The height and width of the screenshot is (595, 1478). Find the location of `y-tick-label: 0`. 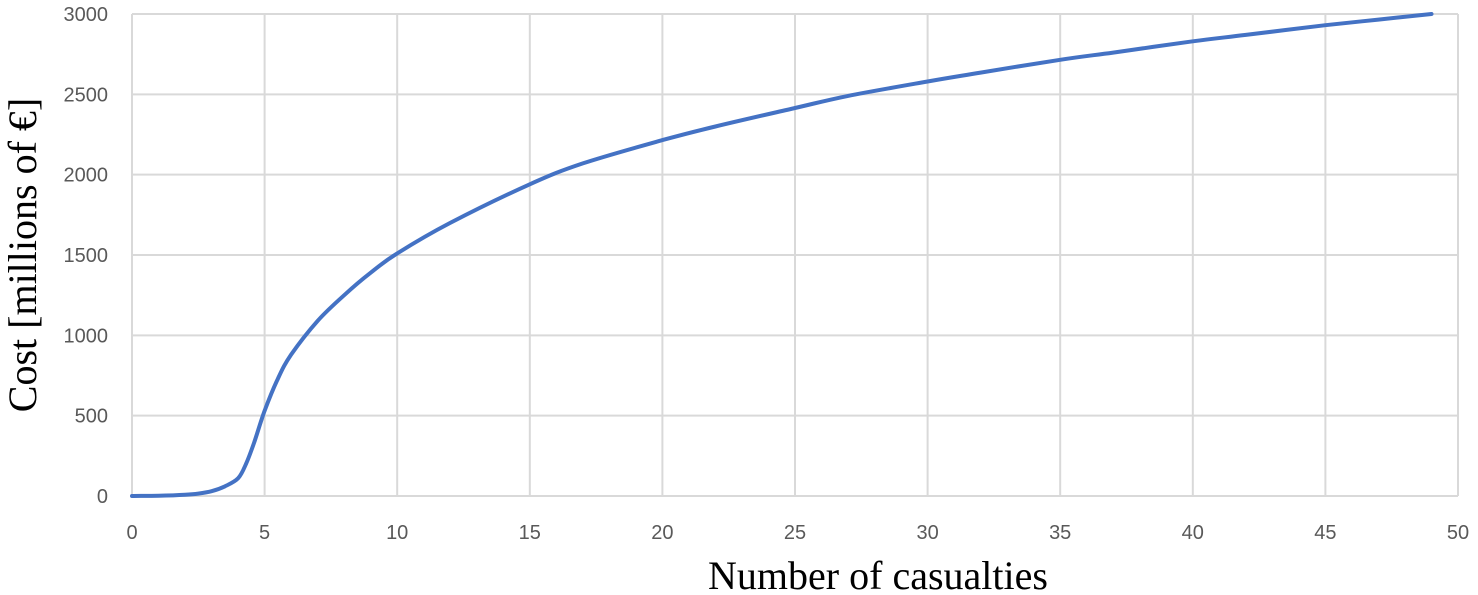

y-tick-label: 0 is located at coordinates (102, 497).